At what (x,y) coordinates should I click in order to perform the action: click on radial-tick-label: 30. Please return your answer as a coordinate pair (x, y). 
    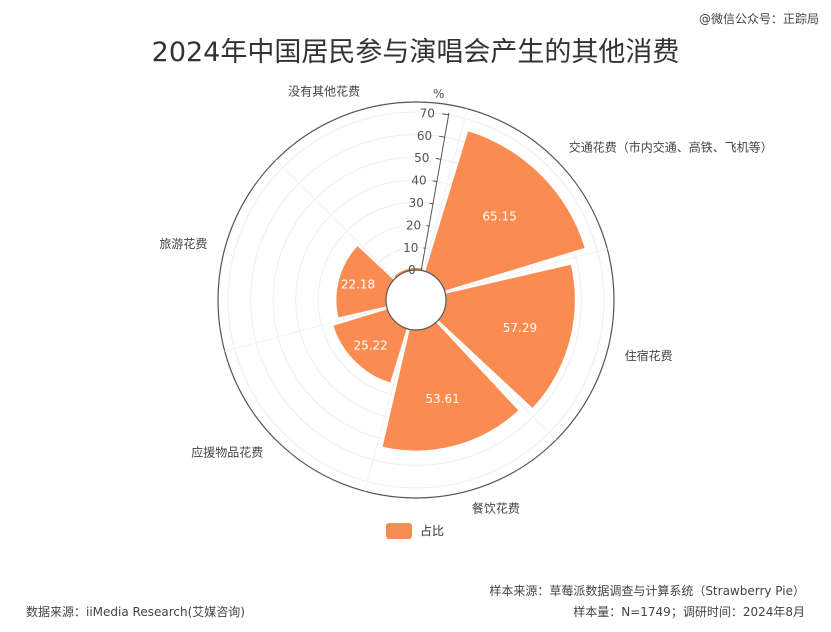
    Looking at the image, I should click on (416, 203).